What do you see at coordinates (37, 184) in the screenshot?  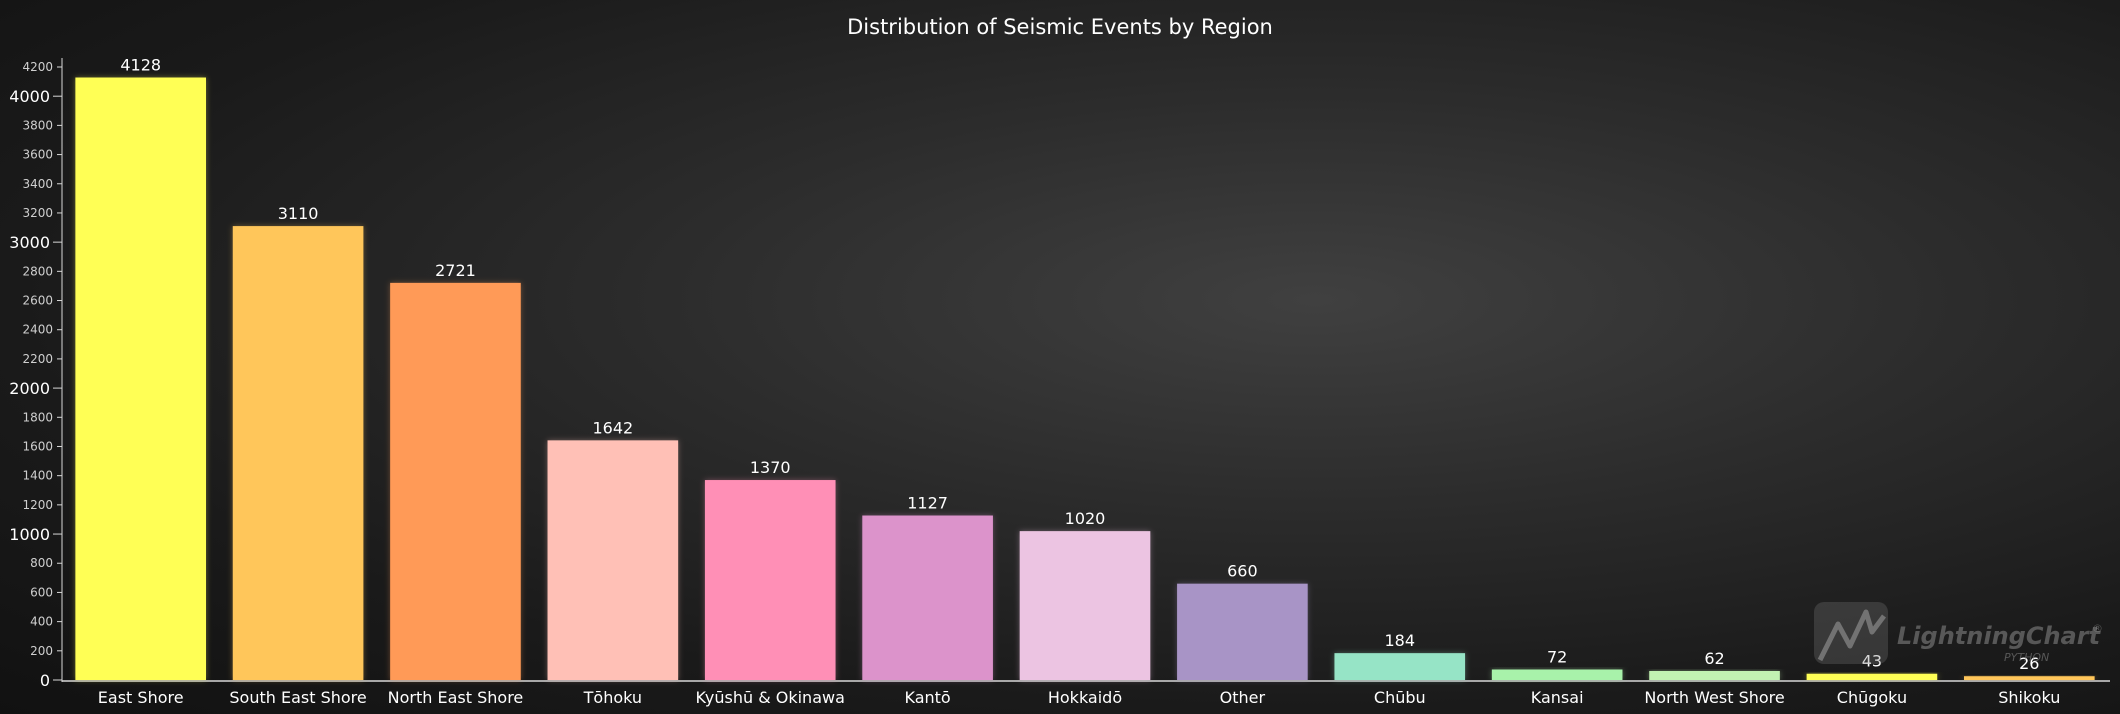 I see `y-tick-label: 3400` at bounding box center [37, 184].